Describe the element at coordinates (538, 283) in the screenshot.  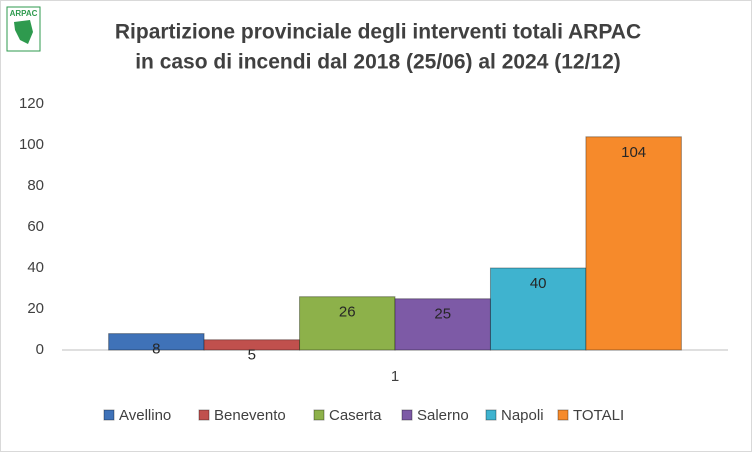
I see `data-label: 40` at that location.